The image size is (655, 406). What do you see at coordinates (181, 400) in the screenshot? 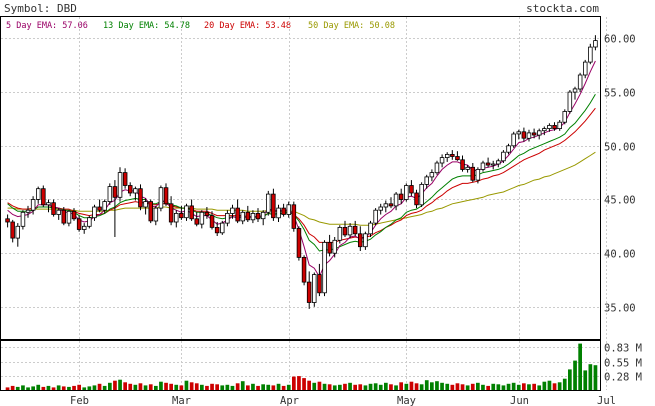
I see `month-label: Mar` at bounding box center [181, 400].